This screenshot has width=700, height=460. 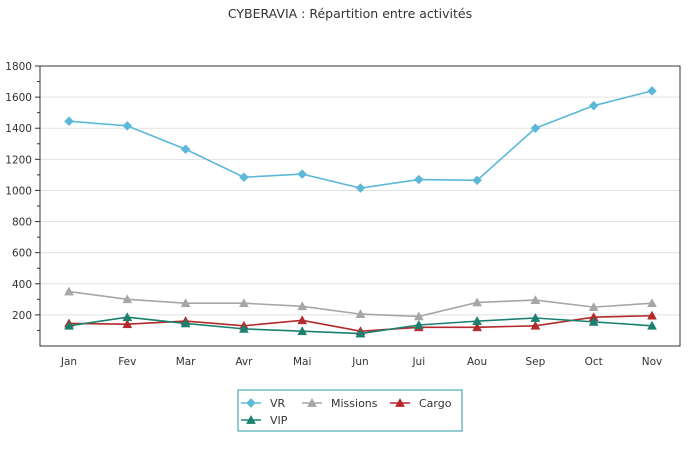 I want to click on y-tick-label: 400, so click(x=22, y=285).